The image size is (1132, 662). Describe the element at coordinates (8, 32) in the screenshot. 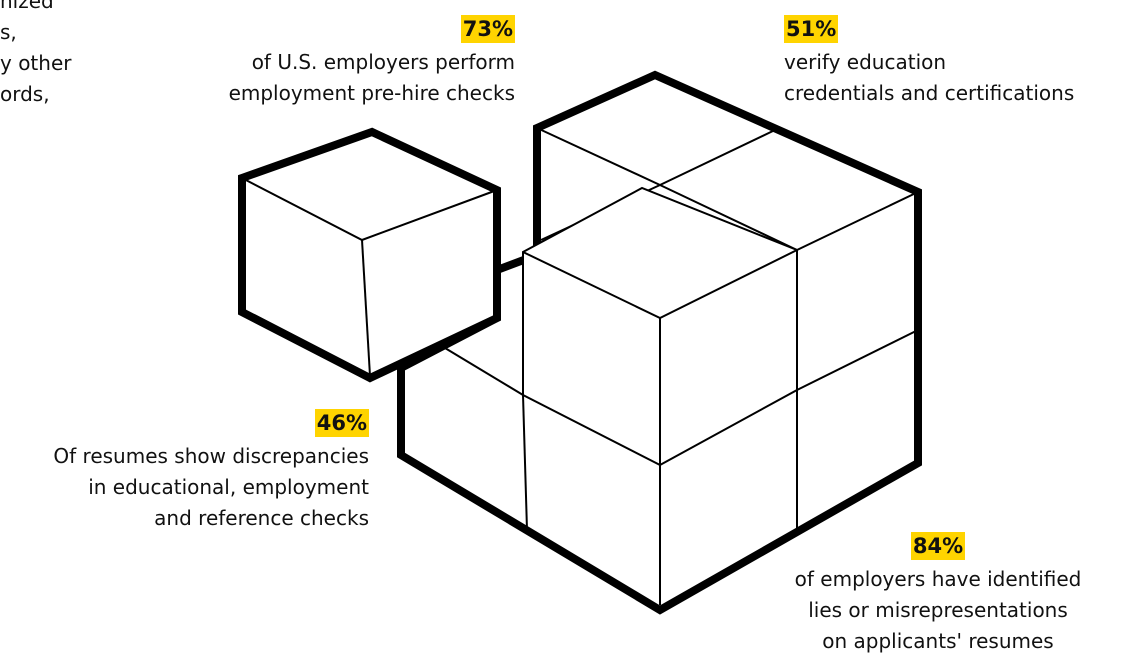

I see `text-line: s,` at that location.